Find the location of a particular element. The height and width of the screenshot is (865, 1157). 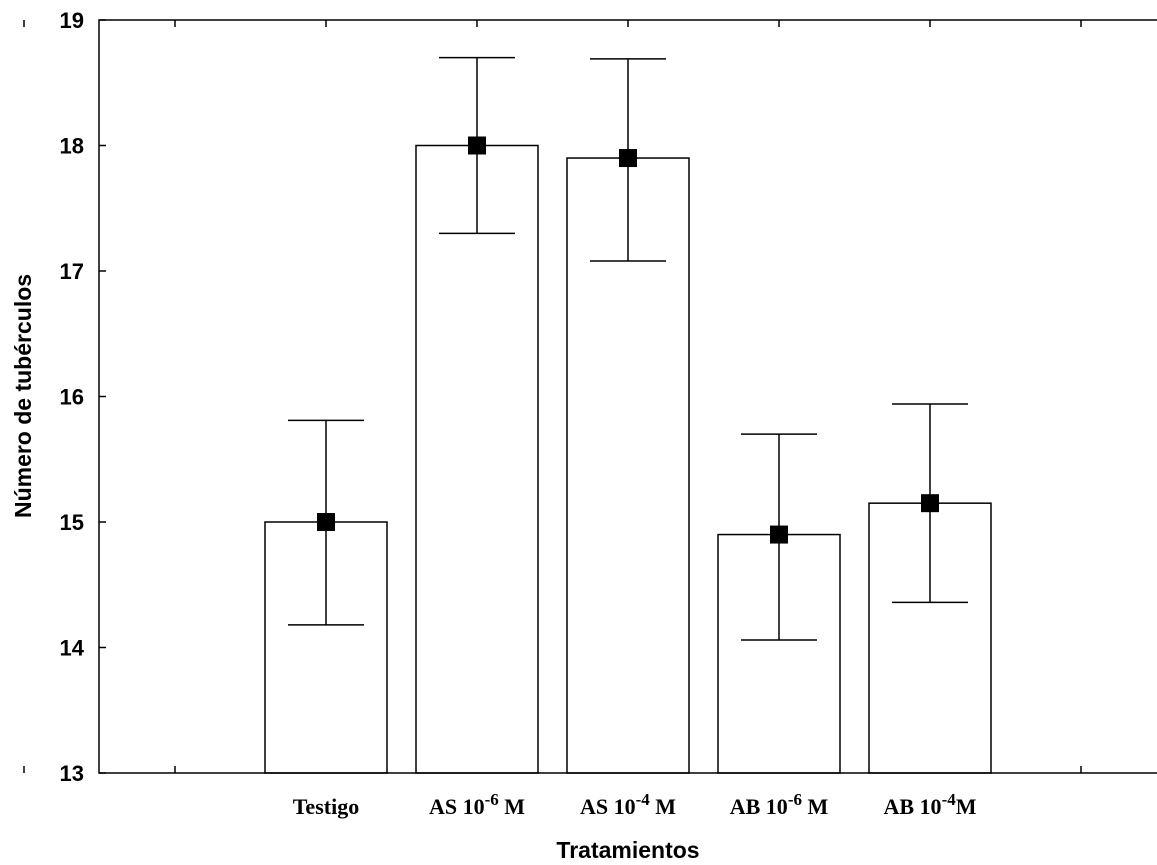

category-label-base: Testigo is located at coordinates (326, 806).